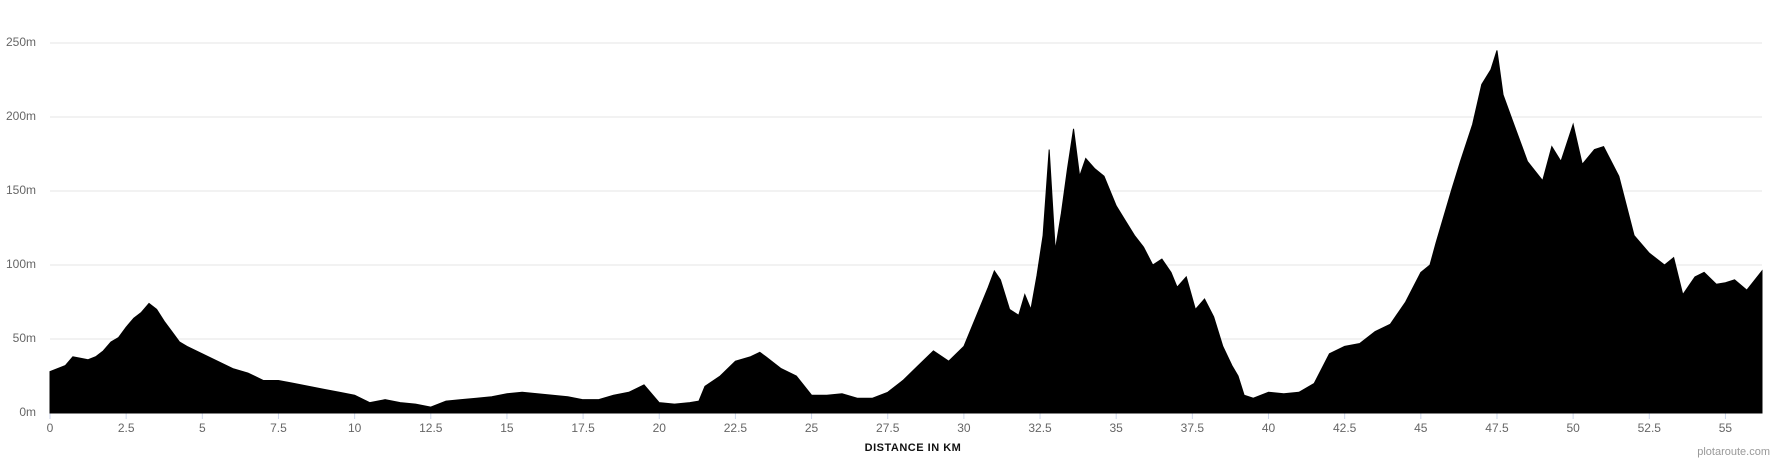 The image size is (1780, 460). I want to click on y-tick-label: 250m, so click(21, 42).